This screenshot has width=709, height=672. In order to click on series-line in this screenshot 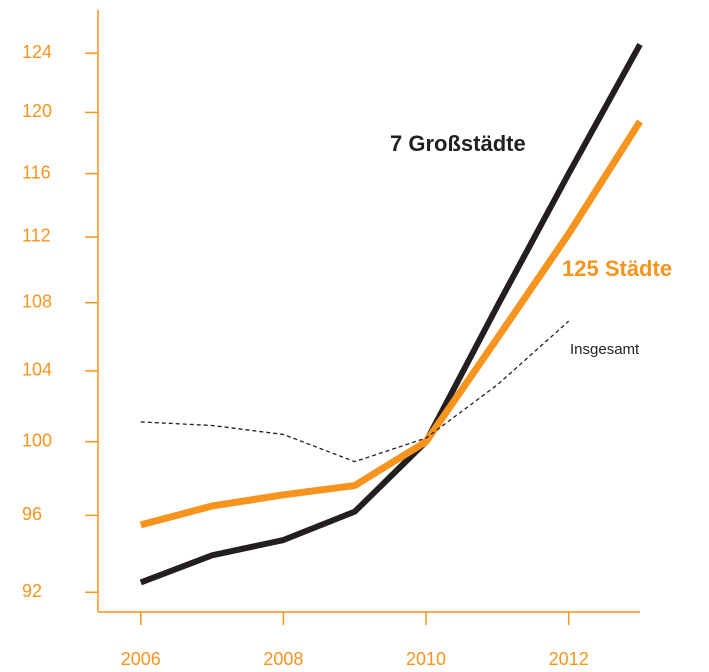, I will do `click(355, 391)`.